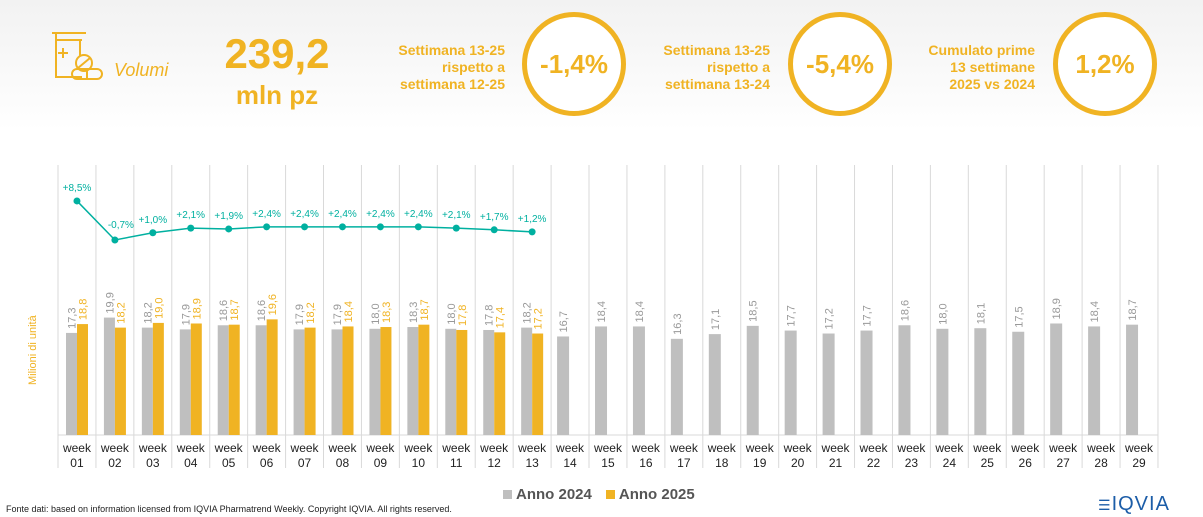 Image resolution: width=1203 pixels, height=517 pixels. Describe the element at coordinates (494, 217) in the screenshot. I see `growth-label: +1,7%` at that location.